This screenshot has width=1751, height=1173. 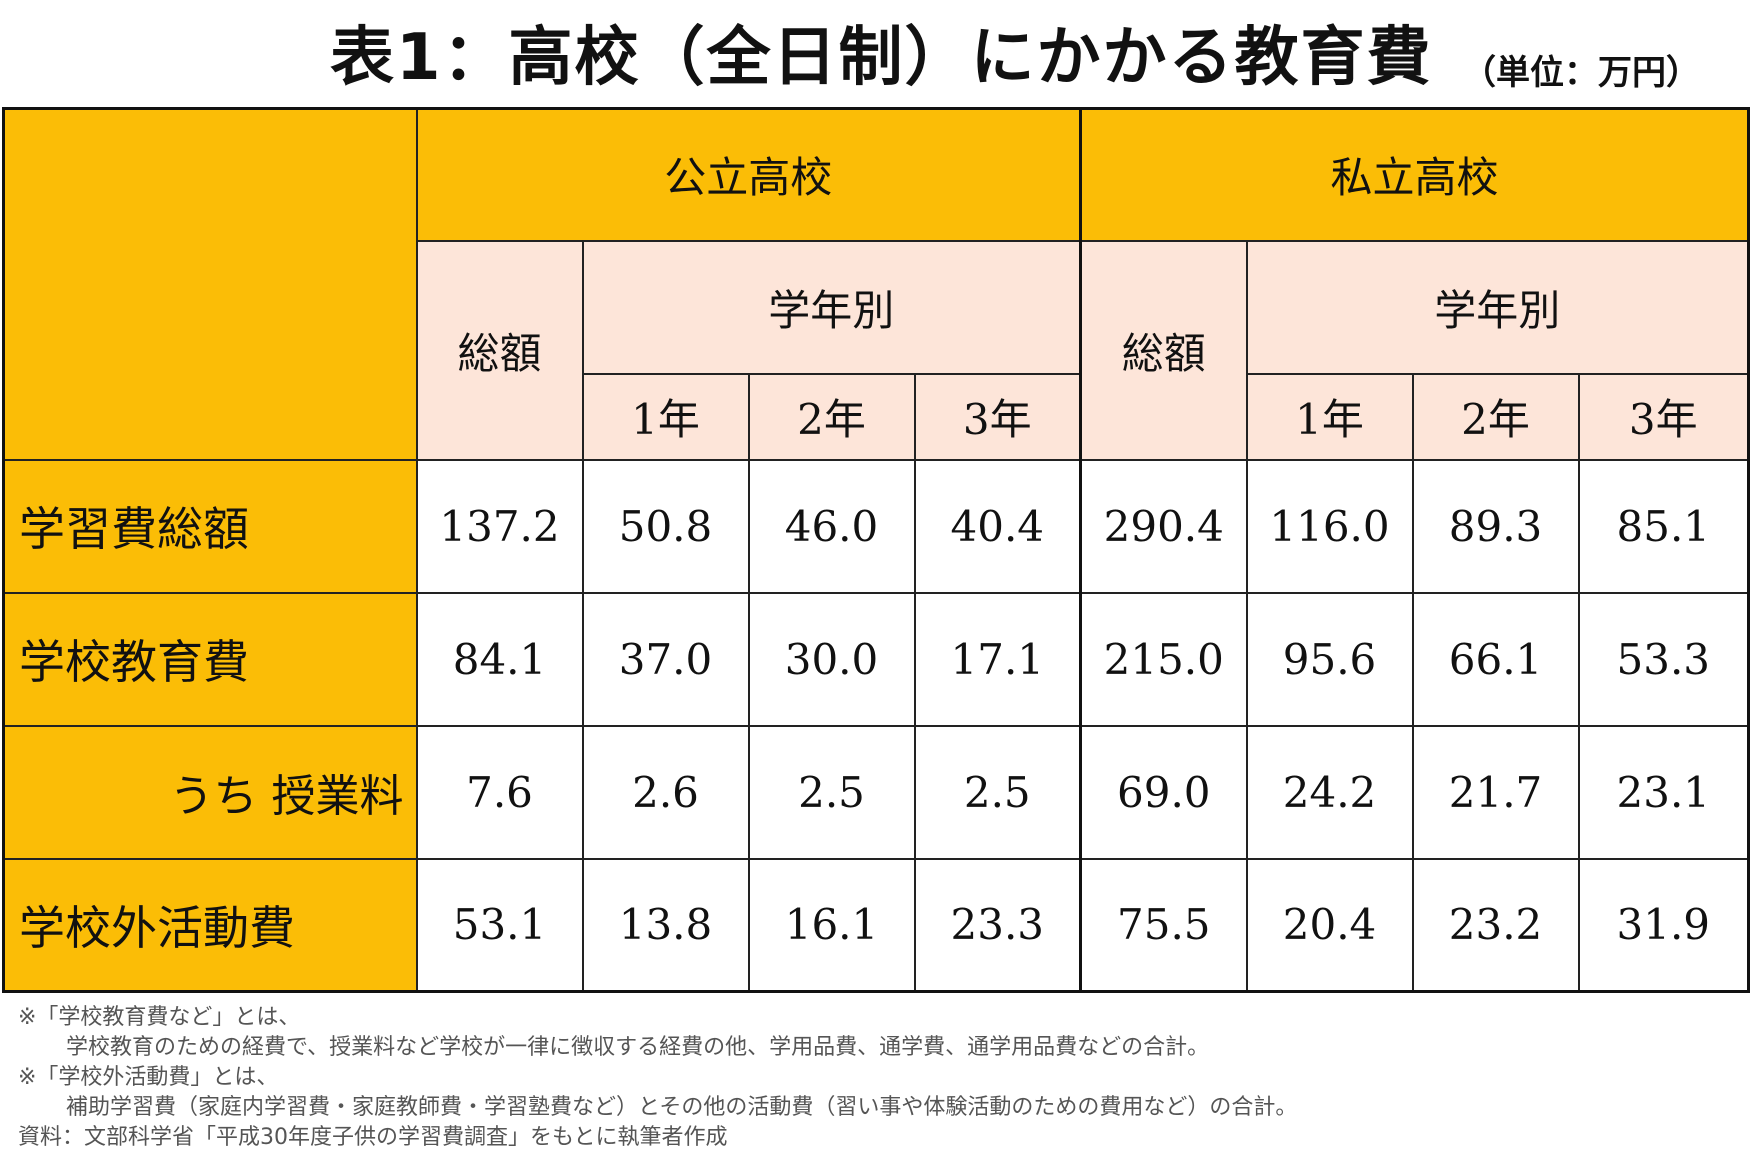 What do you see at coordinates (1581, 73) in the screenshot?
I see `unit-label: （単位：万円）` at bounding box center [1581, 73].